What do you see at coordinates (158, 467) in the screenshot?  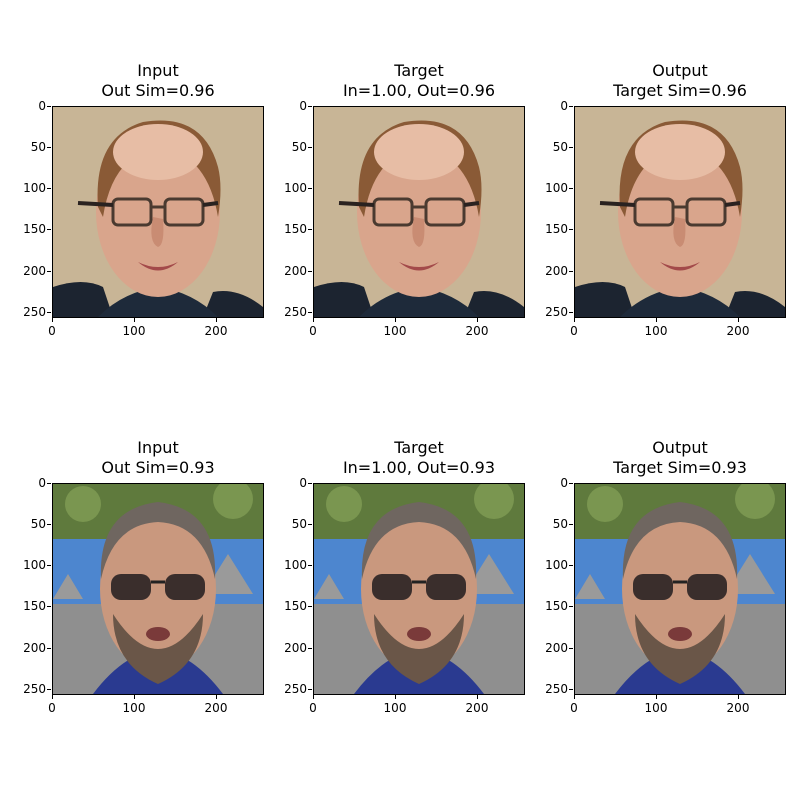 I see `panel-title-line2: Out Sim=0.93` at bounding box center [158, 467].